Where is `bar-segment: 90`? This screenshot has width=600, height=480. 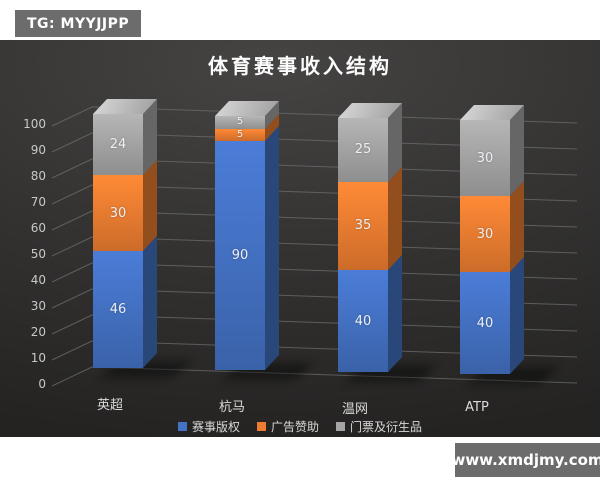 bar-segment: 90 is located at coordinates (240, 255).